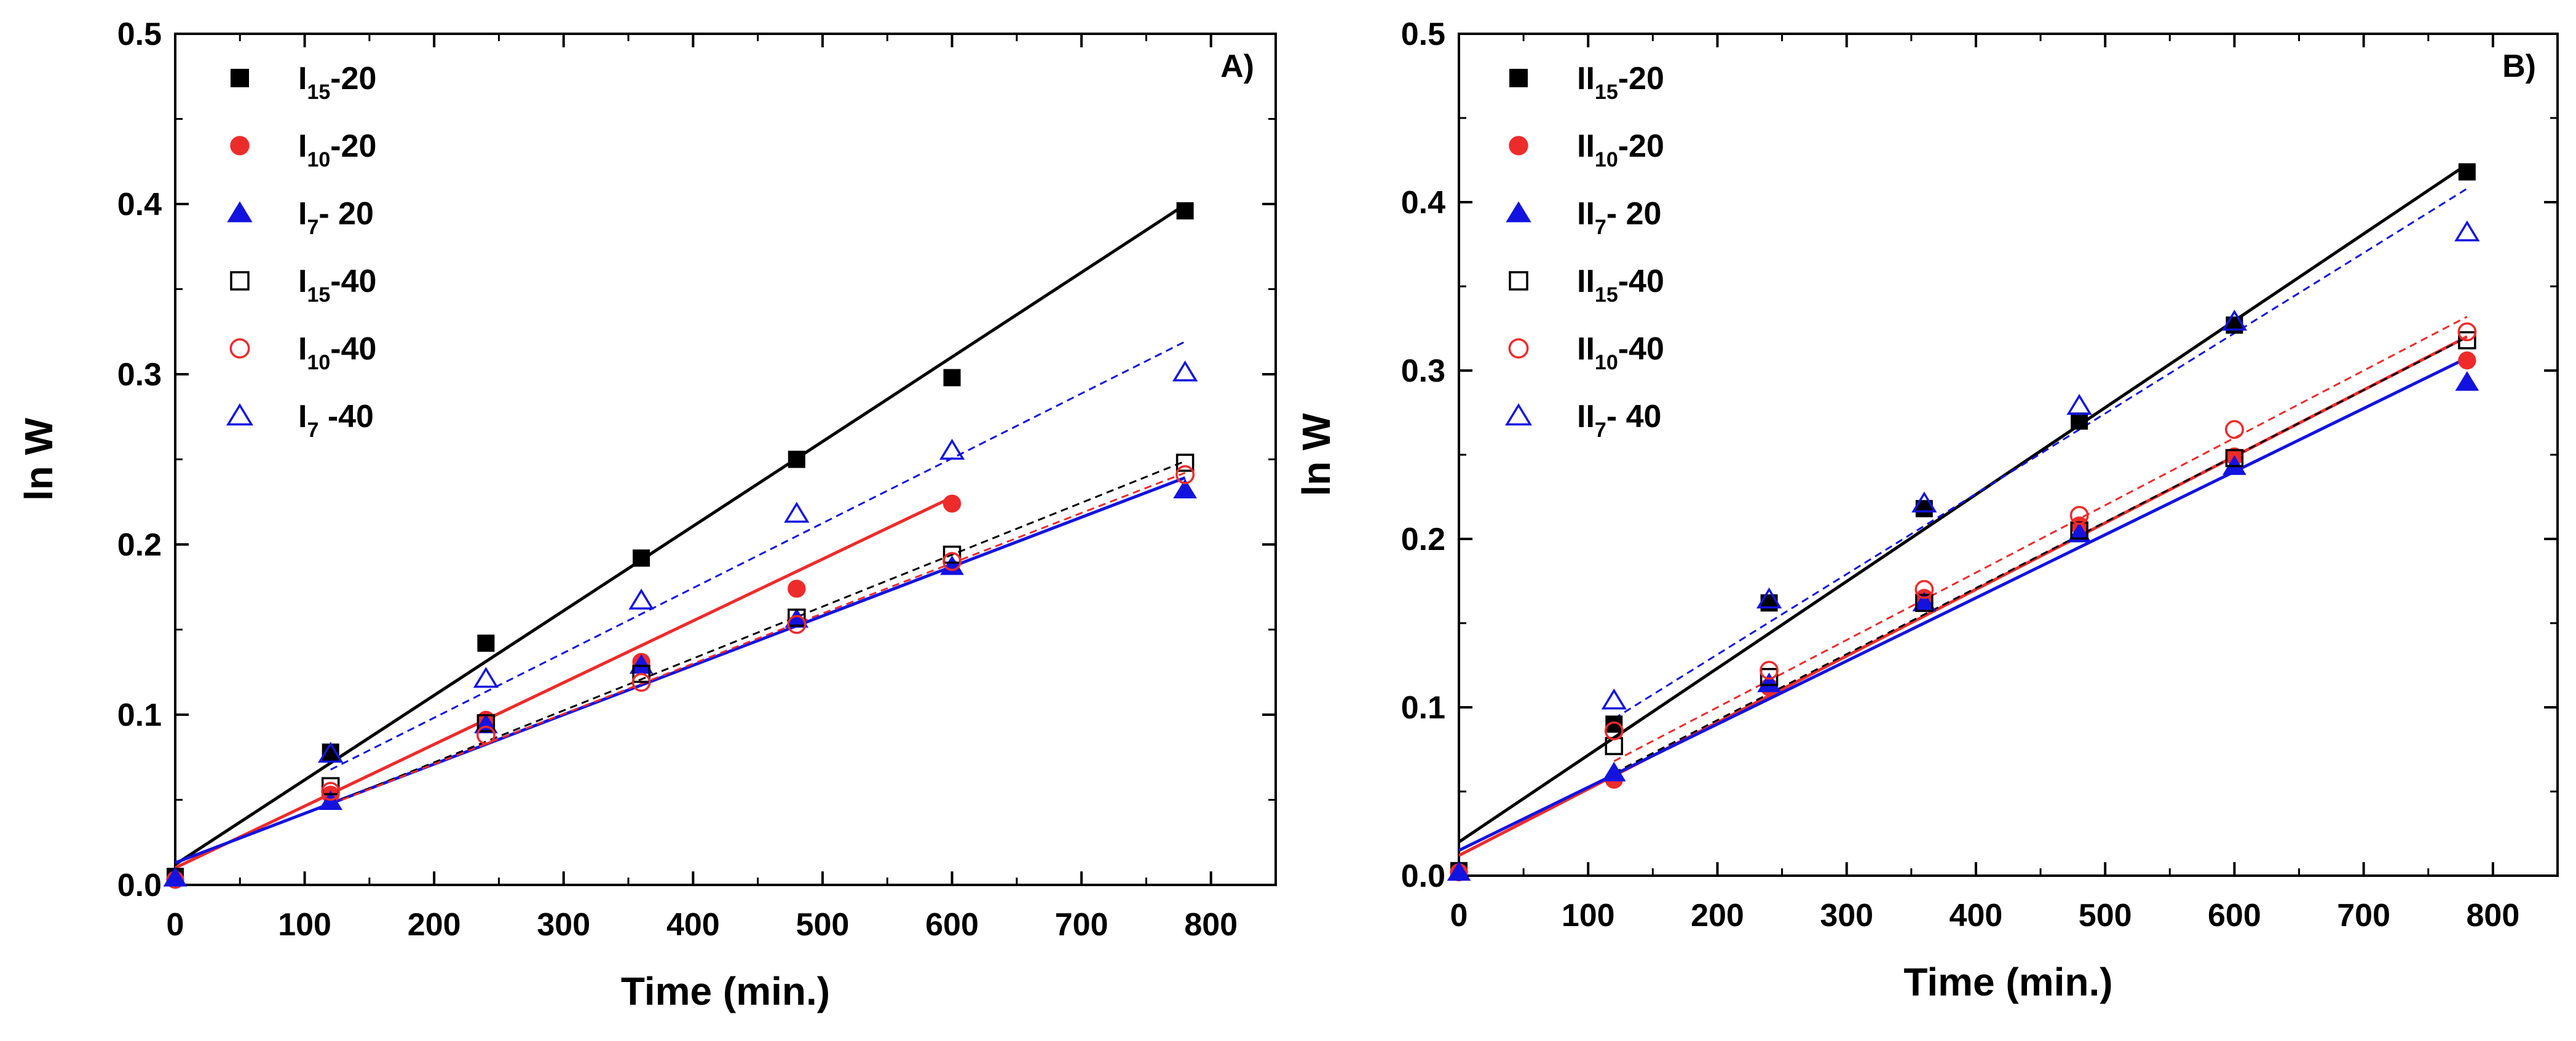 Image resolution: width=2576 pixels, height=1041 pixels. What do you see at coordinates (336, 217) in the screenshot?
I see `legend-label-i7-20: I7- 20` at bounding box center [336, 217].